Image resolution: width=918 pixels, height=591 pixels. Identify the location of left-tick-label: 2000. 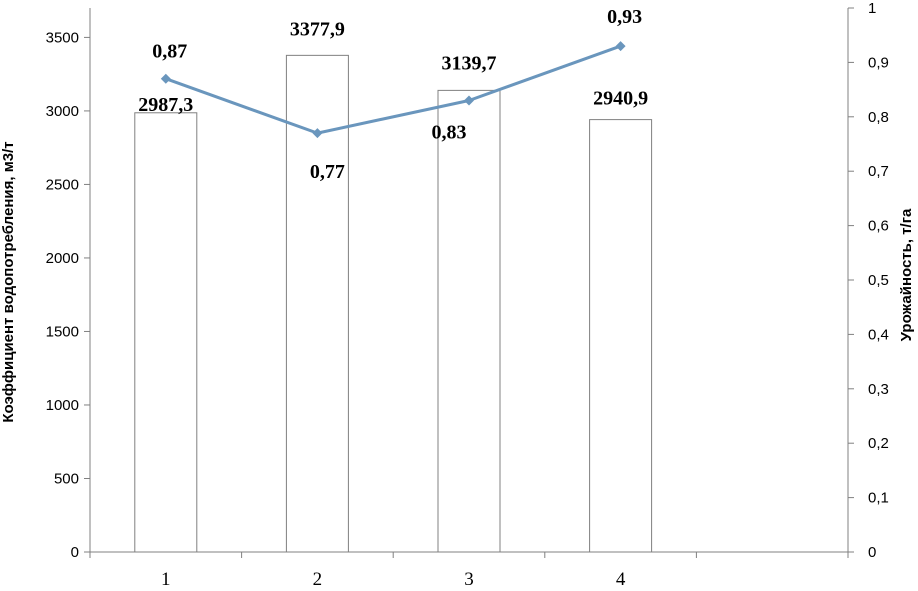
(62, 258).